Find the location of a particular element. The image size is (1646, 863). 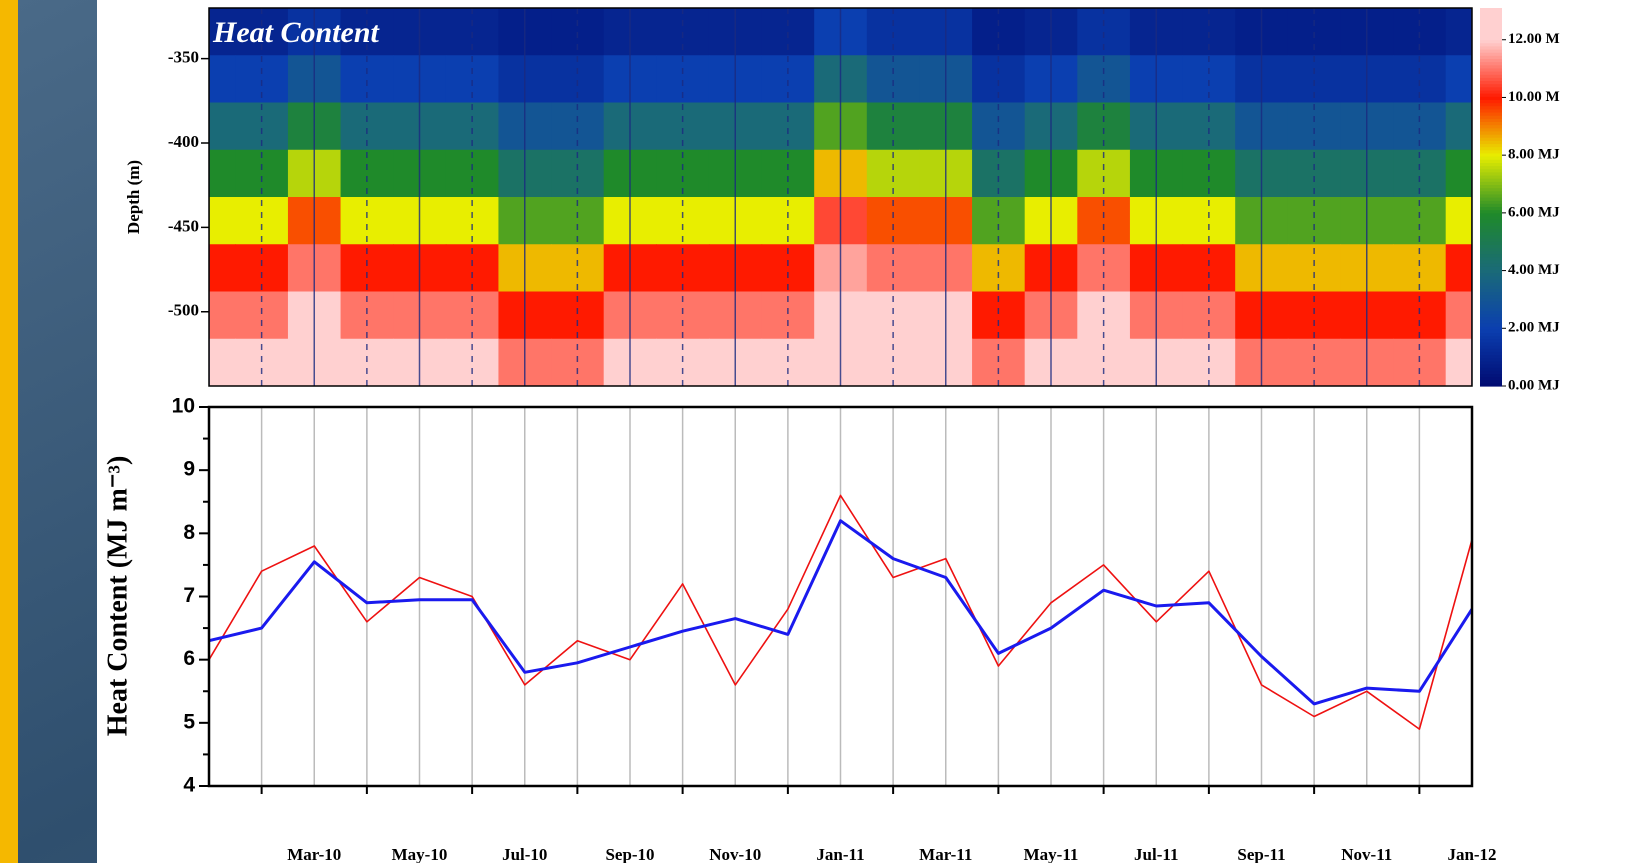

y-tick-label: -350 is located at coordinates (183, 57).